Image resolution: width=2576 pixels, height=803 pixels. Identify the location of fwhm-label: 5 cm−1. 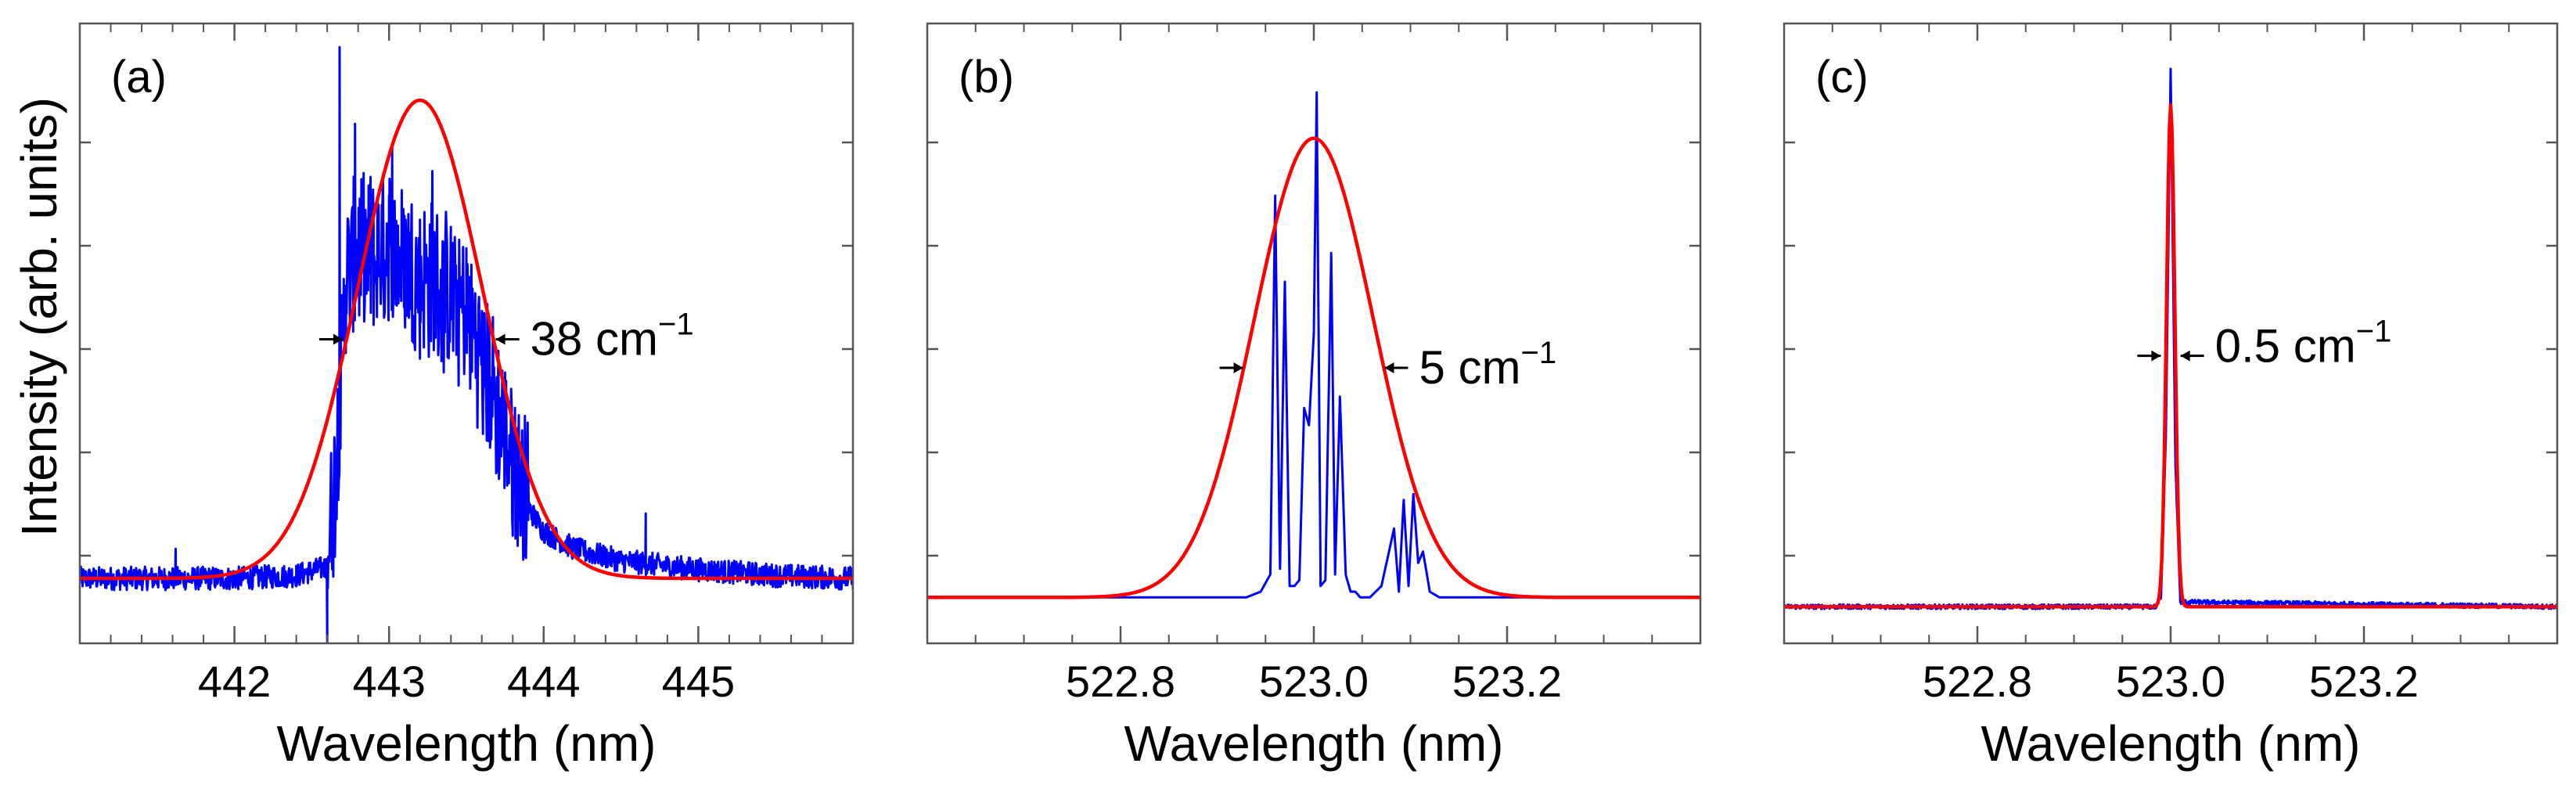
(1487, 365).